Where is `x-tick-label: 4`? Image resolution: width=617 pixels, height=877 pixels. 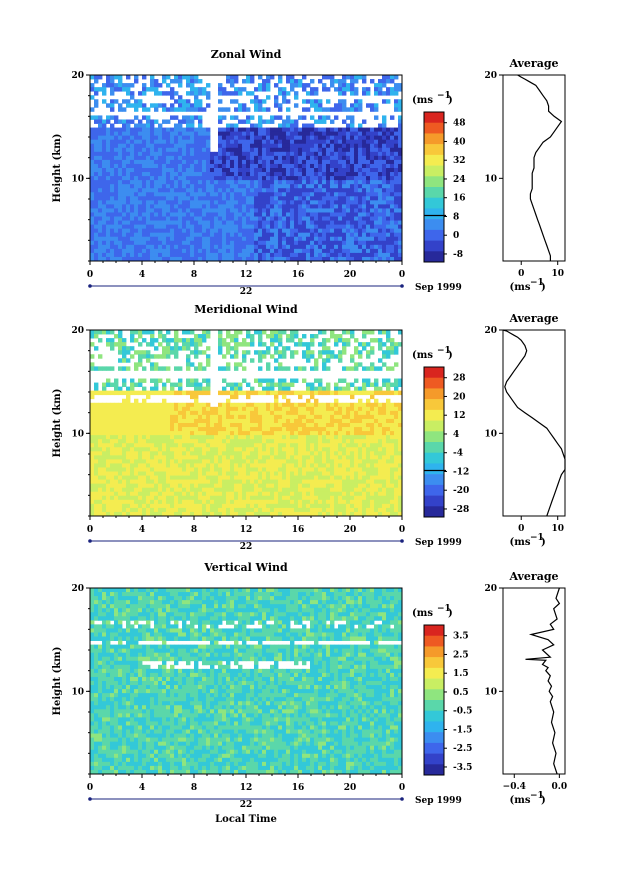 x-tick-label: 4 is located at coordinates (142, 275).